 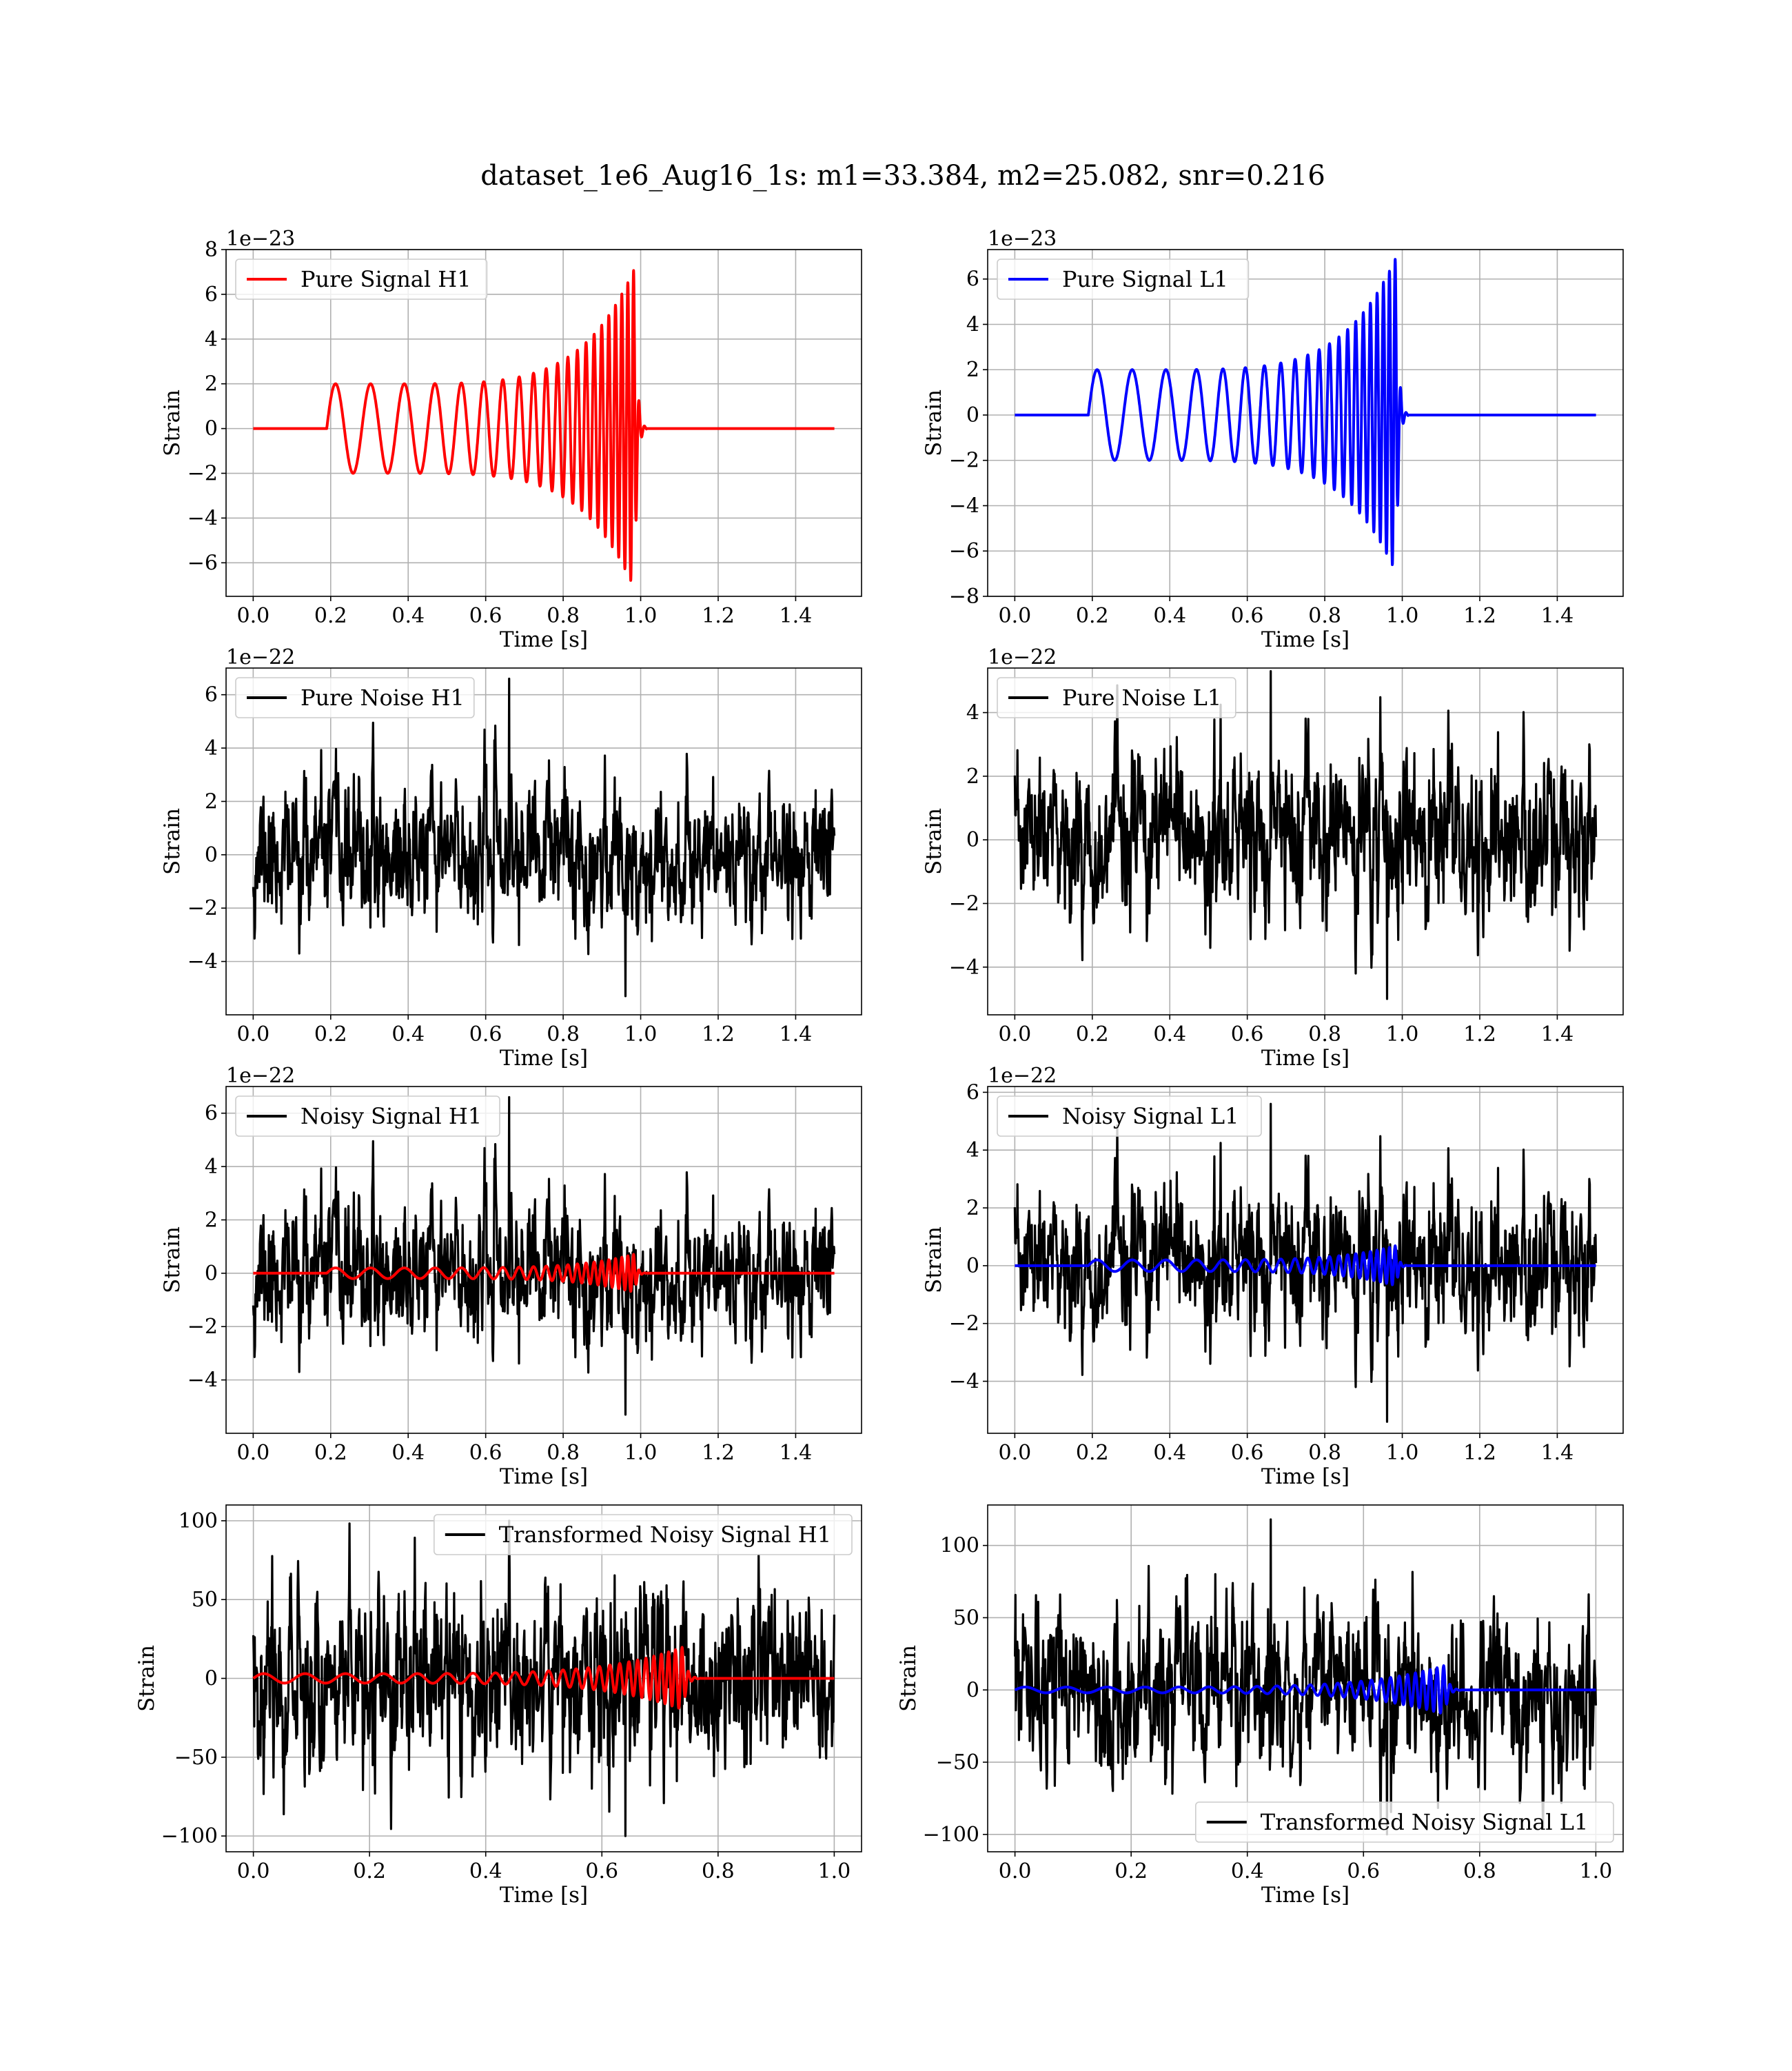 What do you see at coordinates (1150, 1116) in the screenshot?
I see `legend-label: Noisy Signal L1` at bounding box center [1150, 1116].